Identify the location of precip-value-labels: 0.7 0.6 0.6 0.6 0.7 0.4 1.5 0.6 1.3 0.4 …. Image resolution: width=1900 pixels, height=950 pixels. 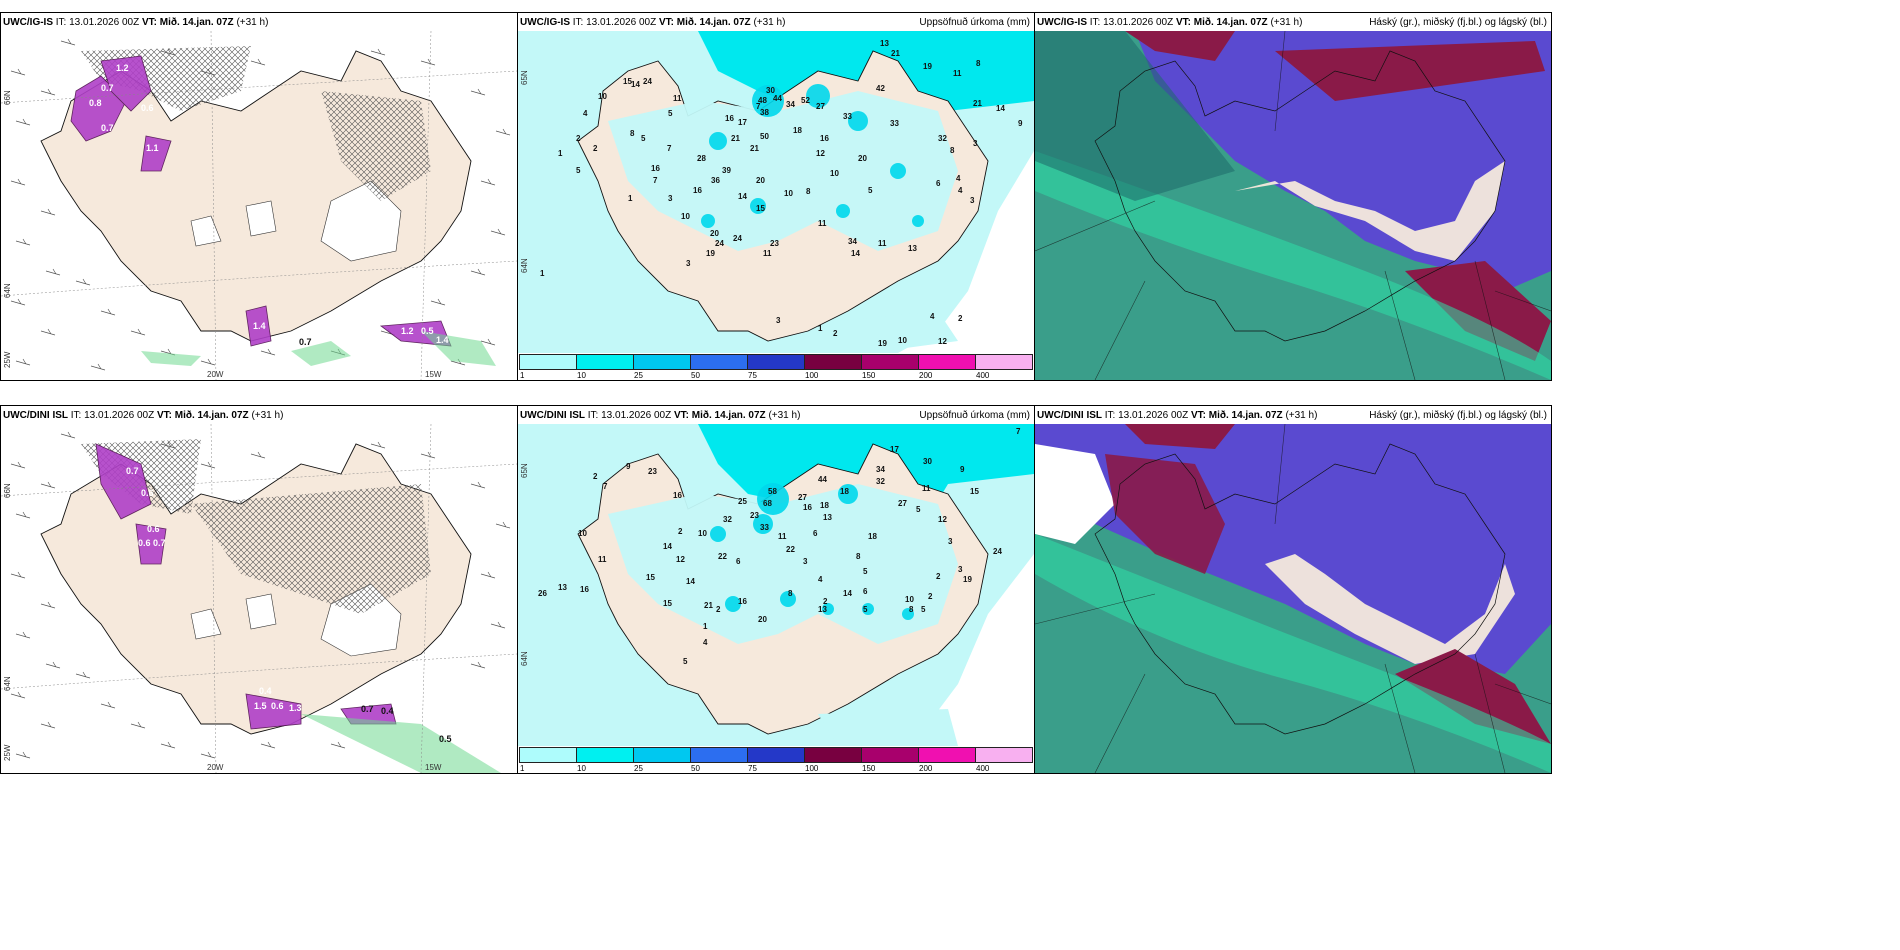
(289, 605).